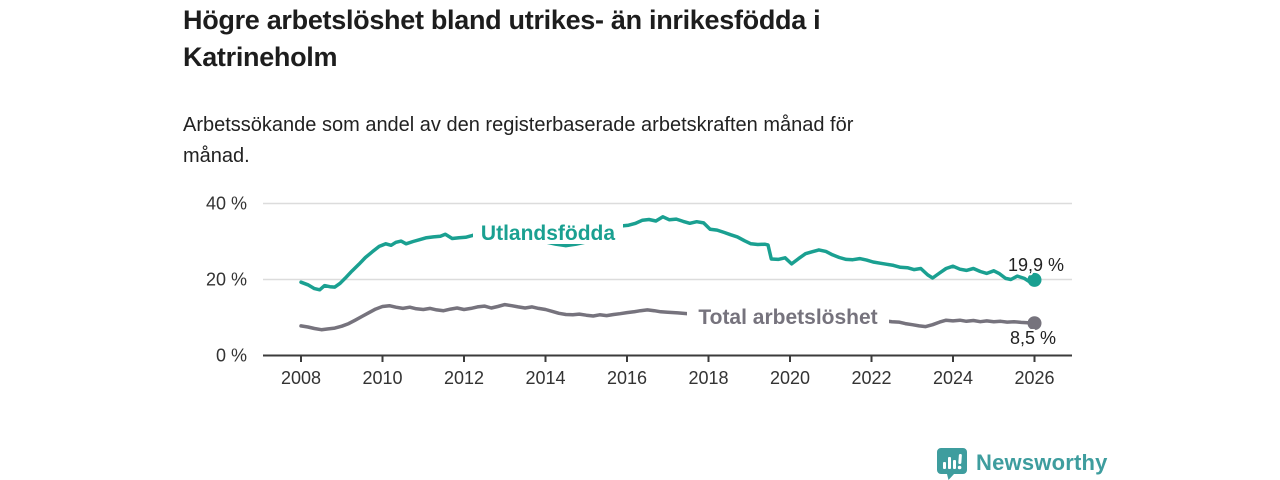  What do you see at coordinates (708, 378) in the screenshot?
I see `x-axis-tick-label: 2018` at bounding box center [708, 378].